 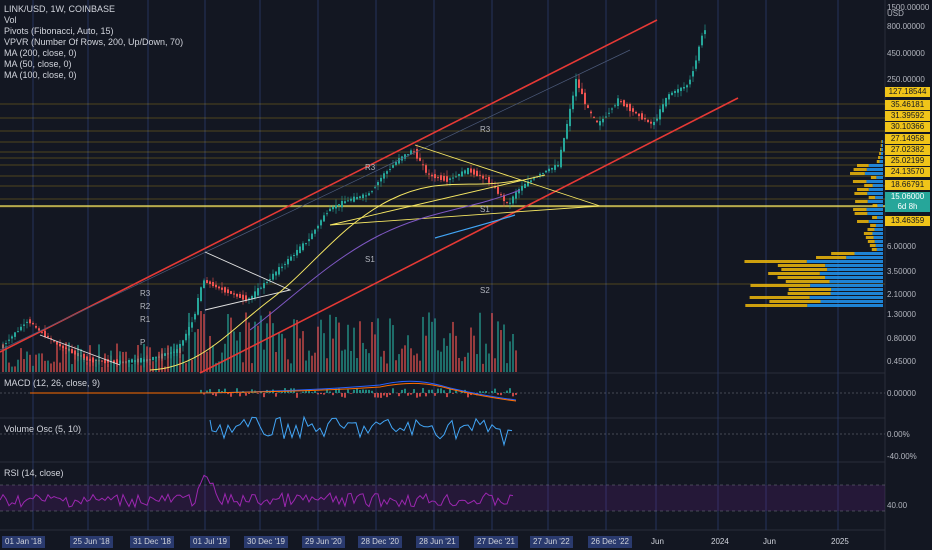 I want to click on time-axis-label: 2025, so click(x=840, y=541).